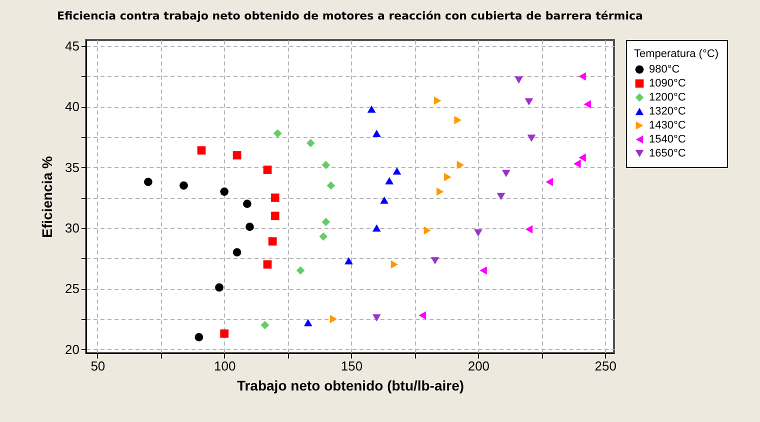 The image size is (760, 422). What do you see at coordinates (676, 54) in the screenshot?
I see `legend-title: Temperatura (°C)` at bounding box center [676, 54].